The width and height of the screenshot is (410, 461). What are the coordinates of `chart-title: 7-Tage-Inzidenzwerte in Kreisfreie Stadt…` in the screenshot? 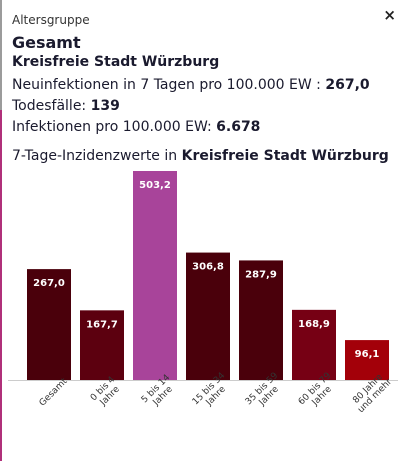 It's located at (200, 156).